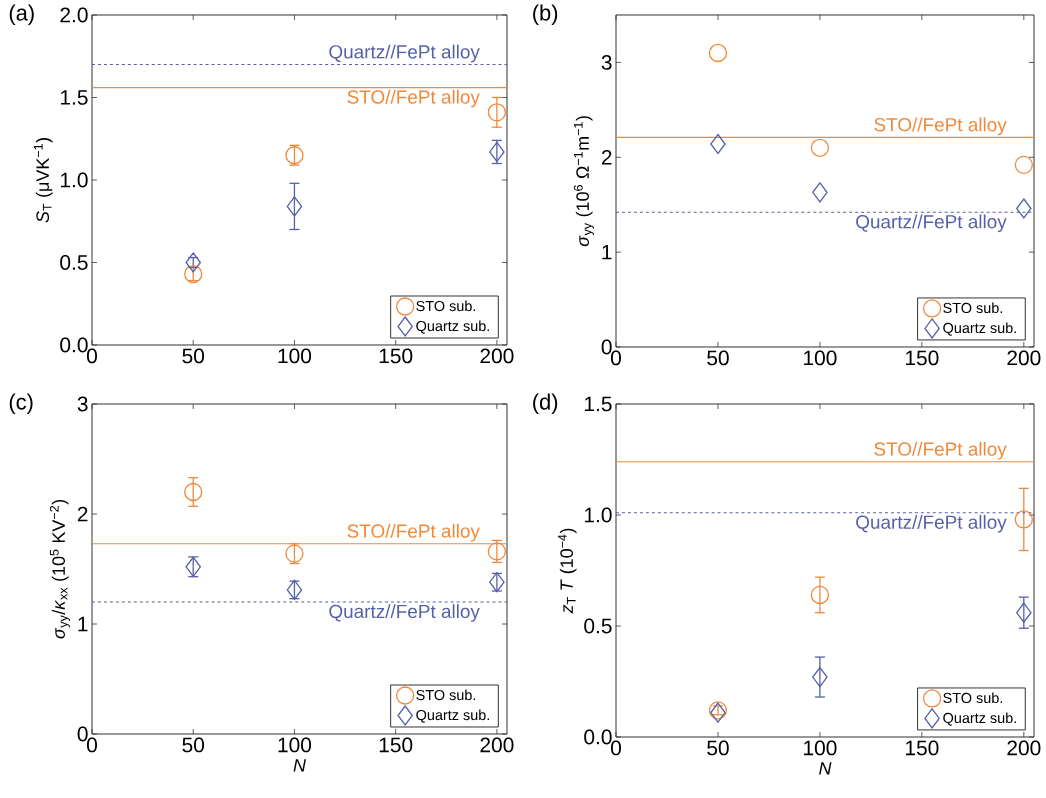 The image size is (1046, 798). What do you see at coordinates (545, 14) in the screenshot?
I see `chart-title: (b)` at bounding box center [545, 14].